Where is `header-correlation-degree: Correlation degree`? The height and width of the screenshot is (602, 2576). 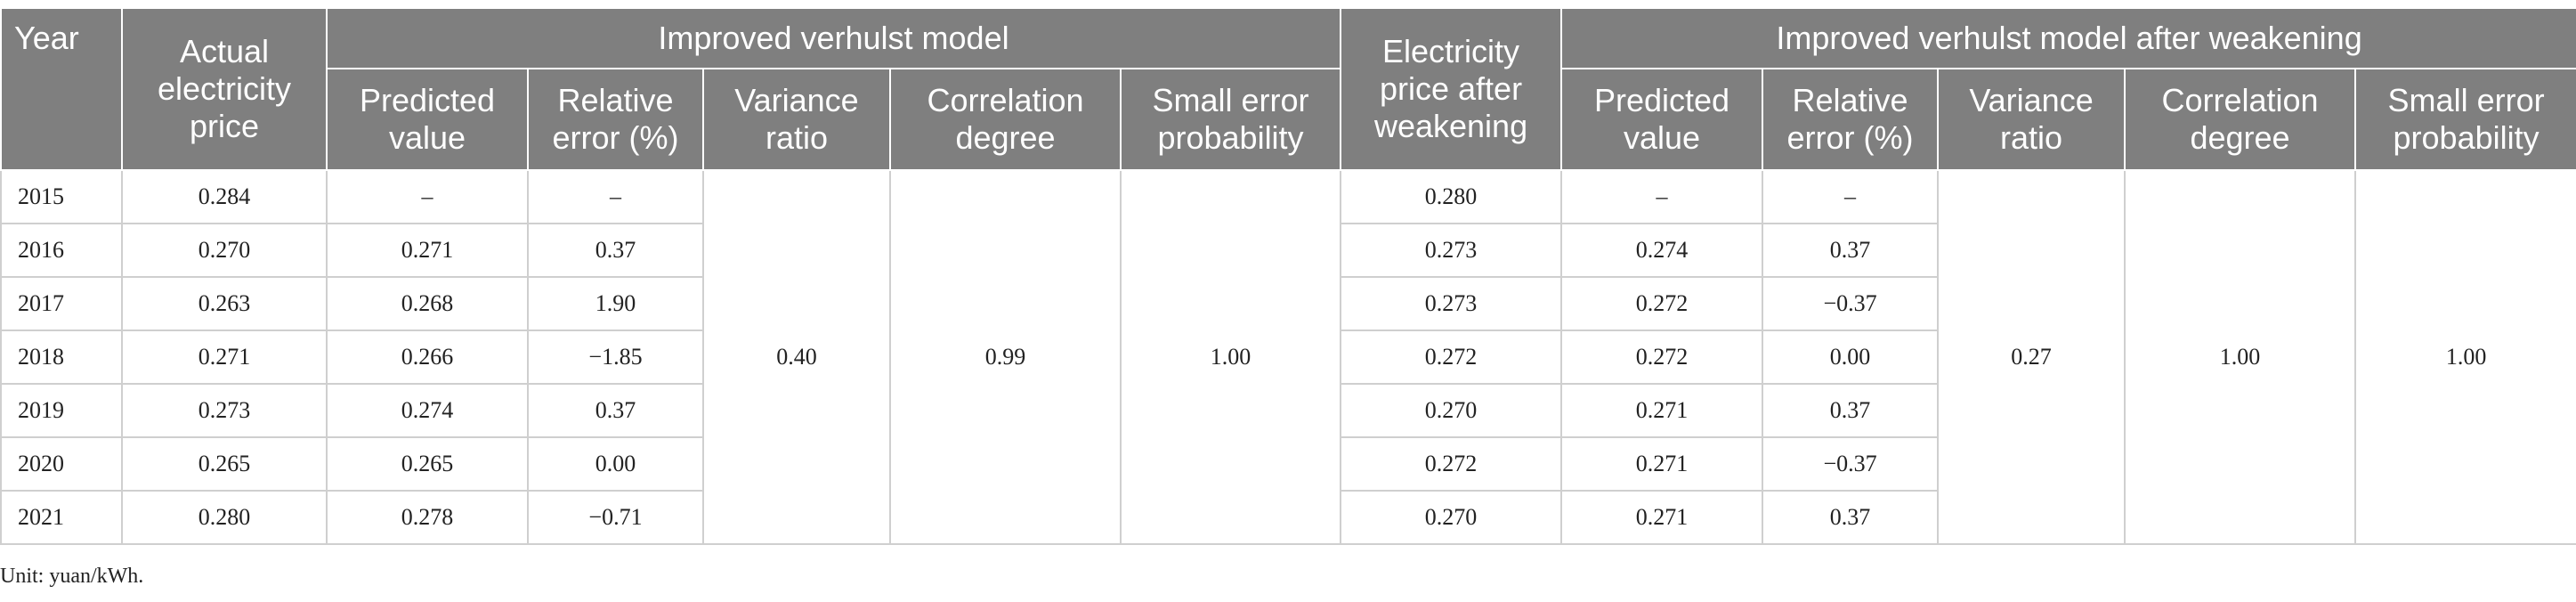
header-correlation-degree: Correlation degree is located at coordinates (1006, 120).